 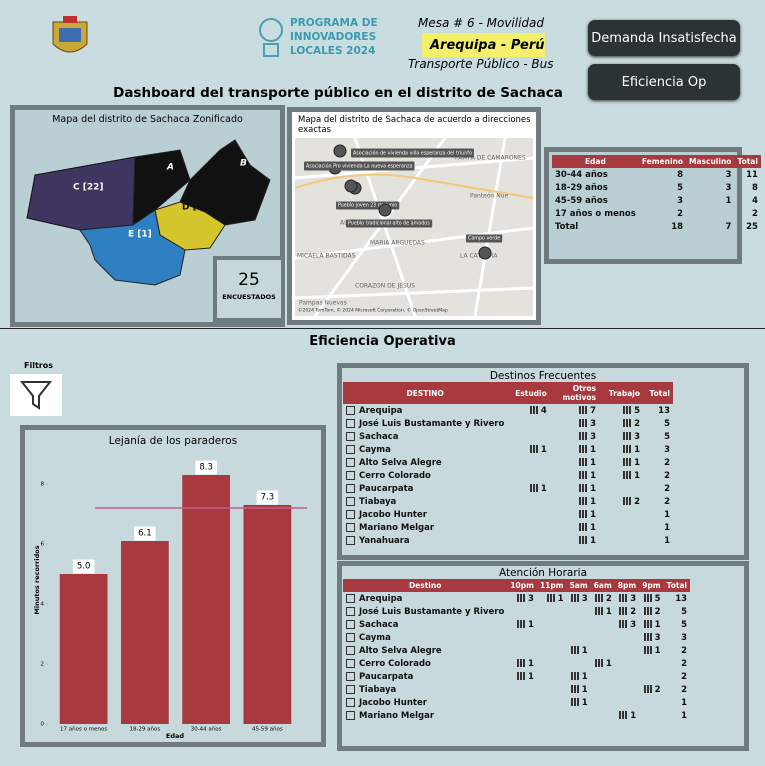 I want to click on table-cell: Alto Selva Alegre, so click(x=425, y=650).